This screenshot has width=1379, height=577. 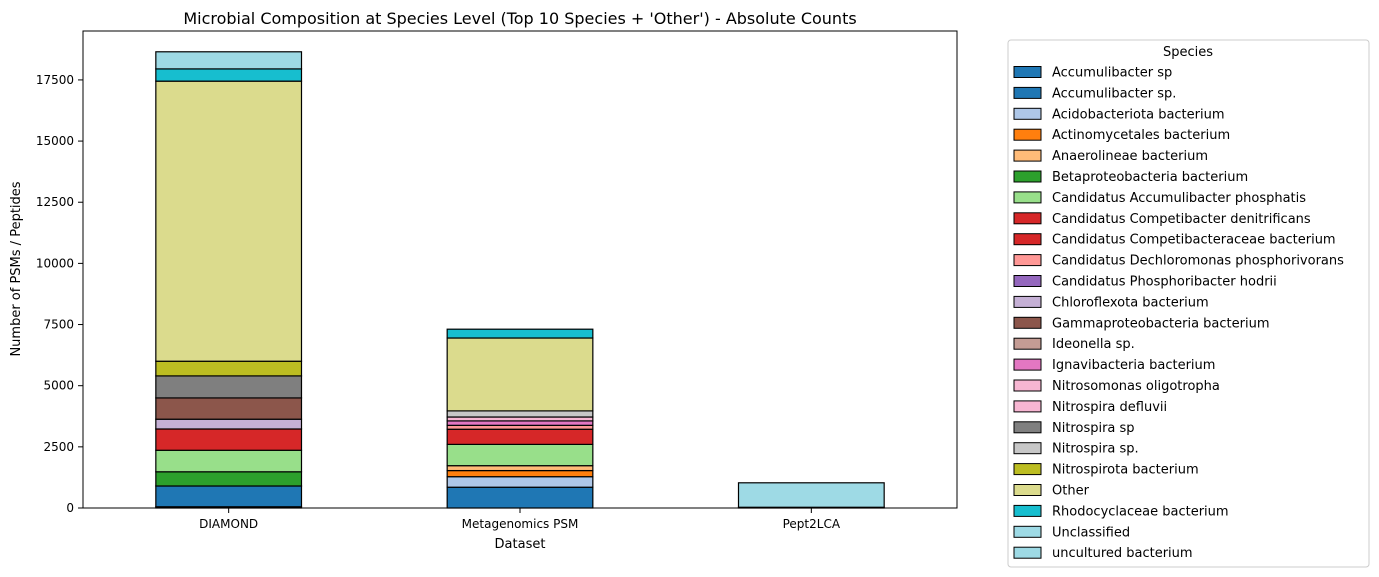 What do you see at coordinates (520, 544) in the screenshot?
I see `x-axis-label: Dataset` at bounding box center [520, 544].